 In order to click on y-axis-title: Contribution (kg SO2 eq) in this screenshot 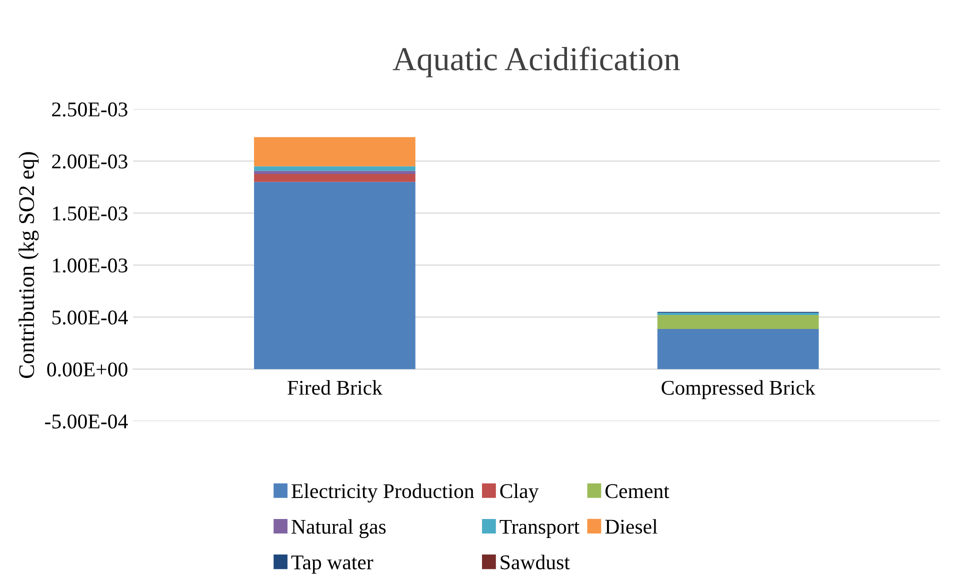, I will do `click(28, 265)`.